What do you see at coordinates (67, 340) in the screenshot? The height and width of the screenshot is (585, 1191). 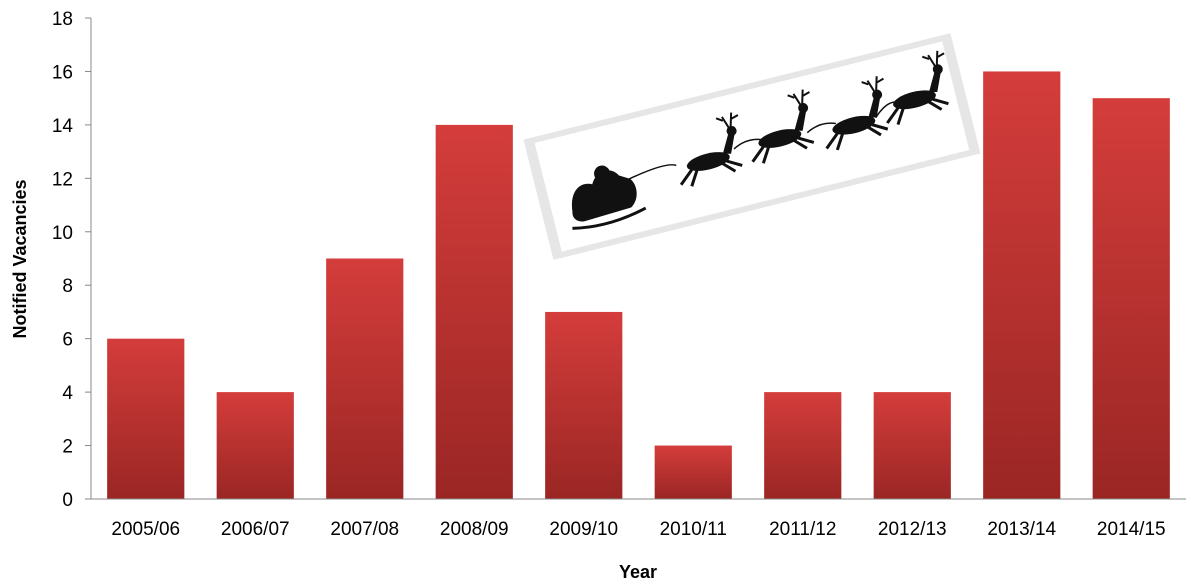 I see `y-tick-label: 6` at bounding box center [67, 340].